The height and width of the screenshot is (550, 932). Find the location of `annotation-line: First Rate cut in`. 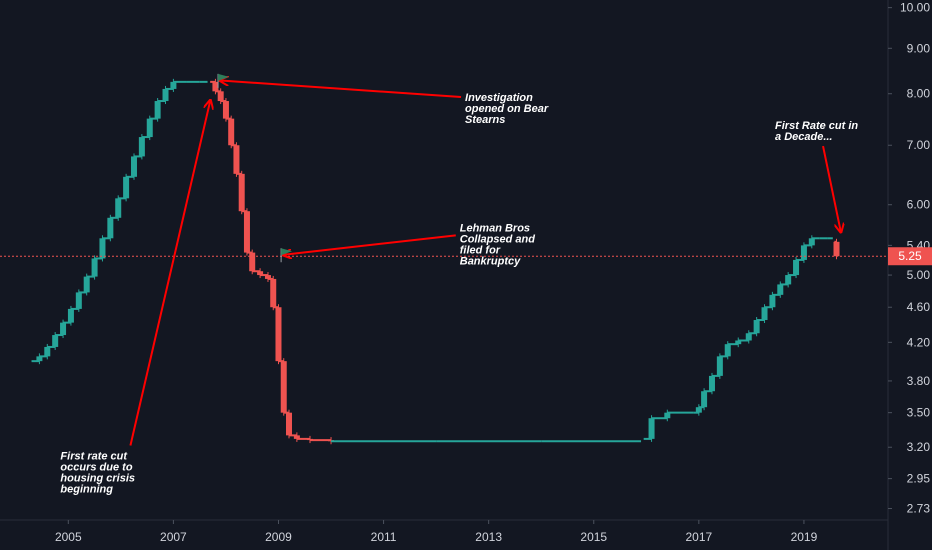

annotation-line: First Rate cut in is located at coordinates (816, 126).